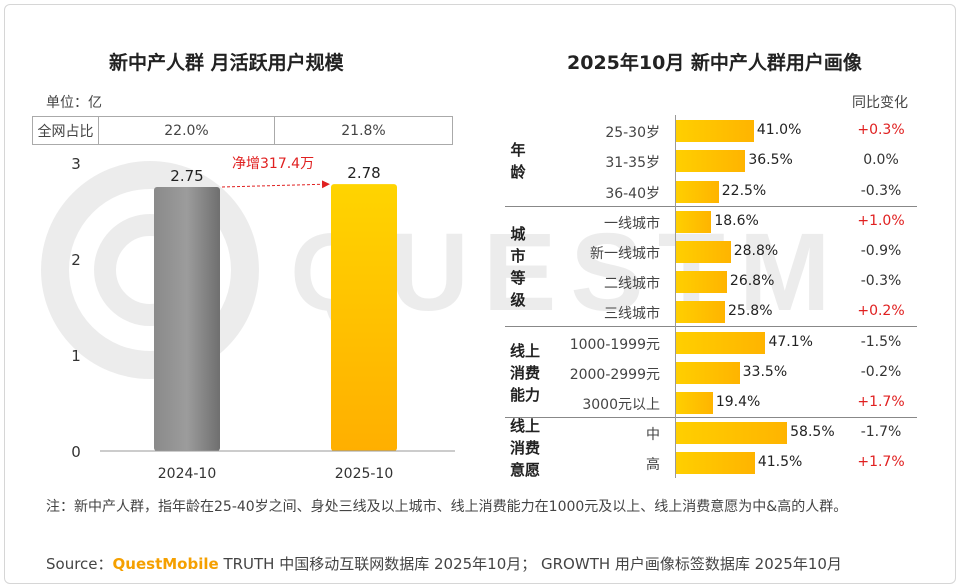  Describe the element at coordinates (186, 176) in the screenshot. I see `bar-value-label: 2.75` at that location.